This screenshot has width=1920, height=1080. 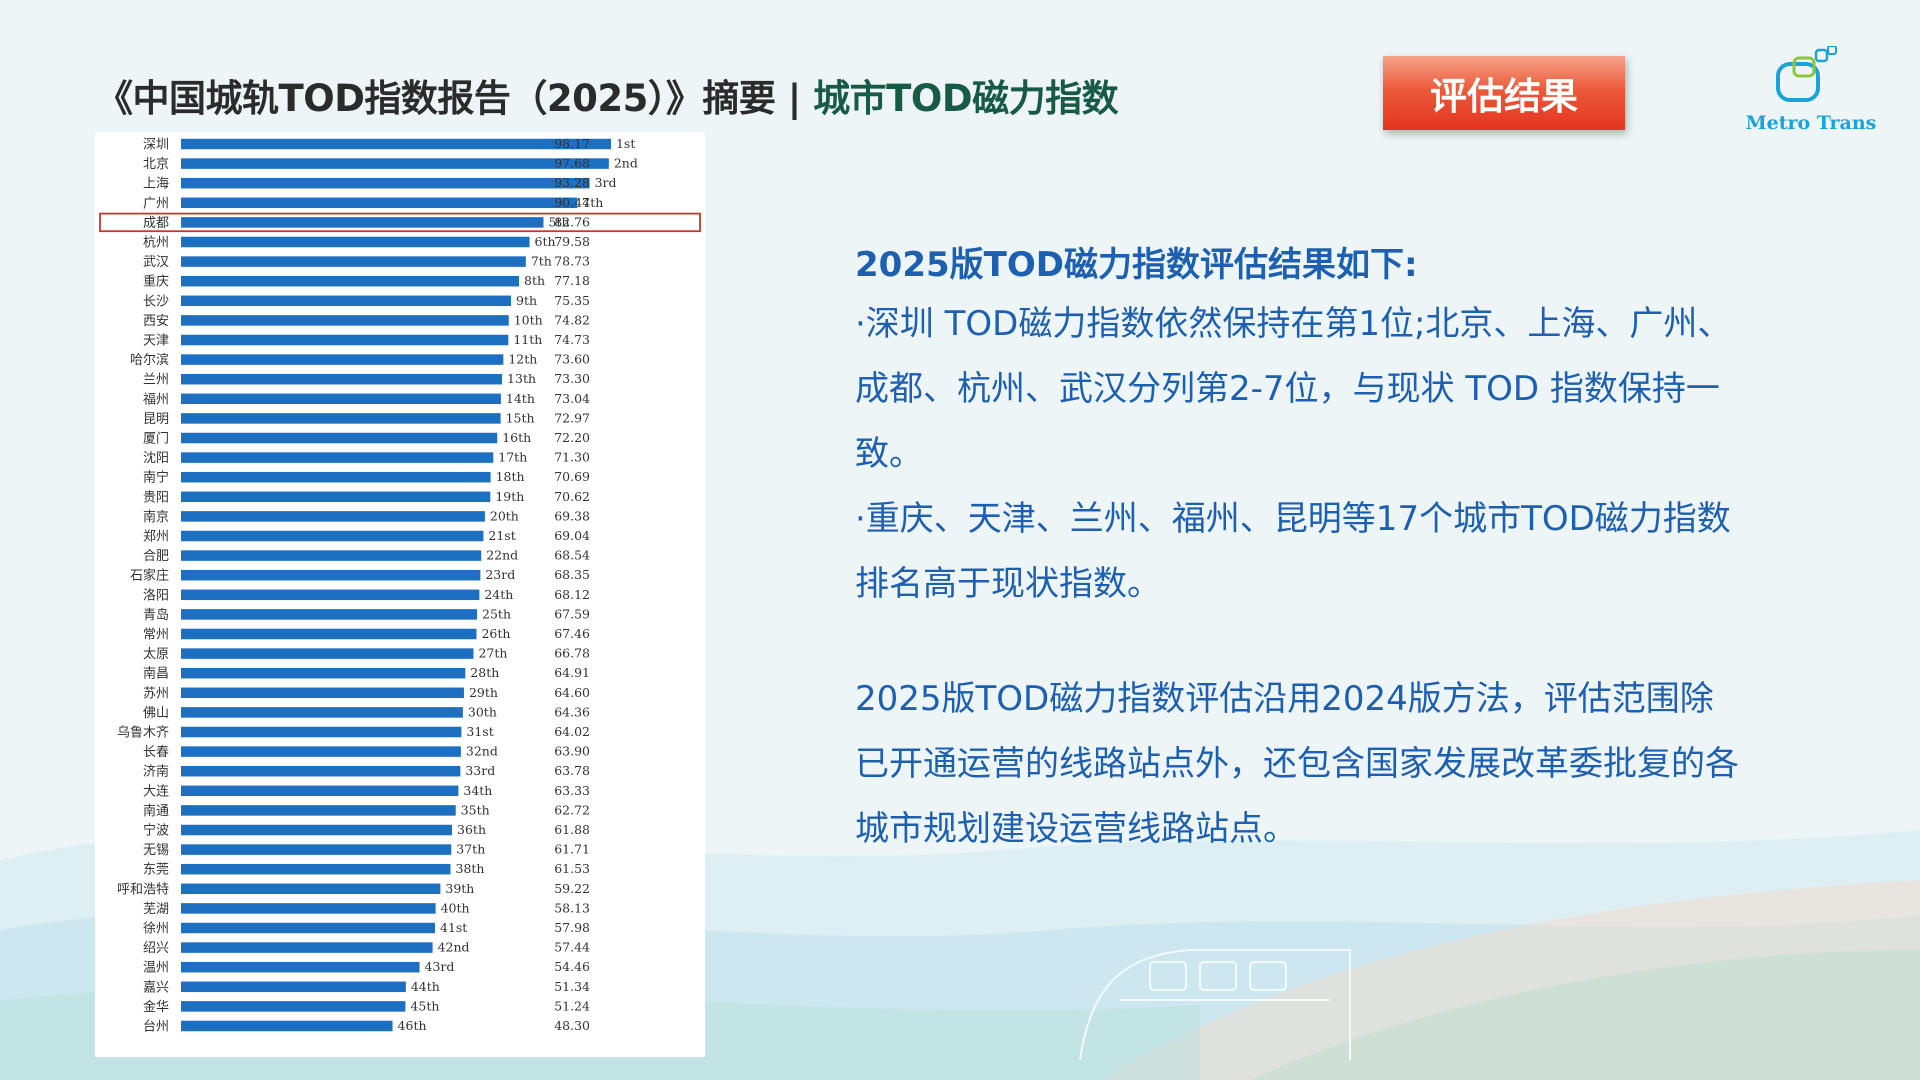 What do you see at coordinates (1136, 265) in the screenshot?
I see `summary-heading: 2025版TOD磁力指数评估结果如下:` at bounding box center [1136, 265].